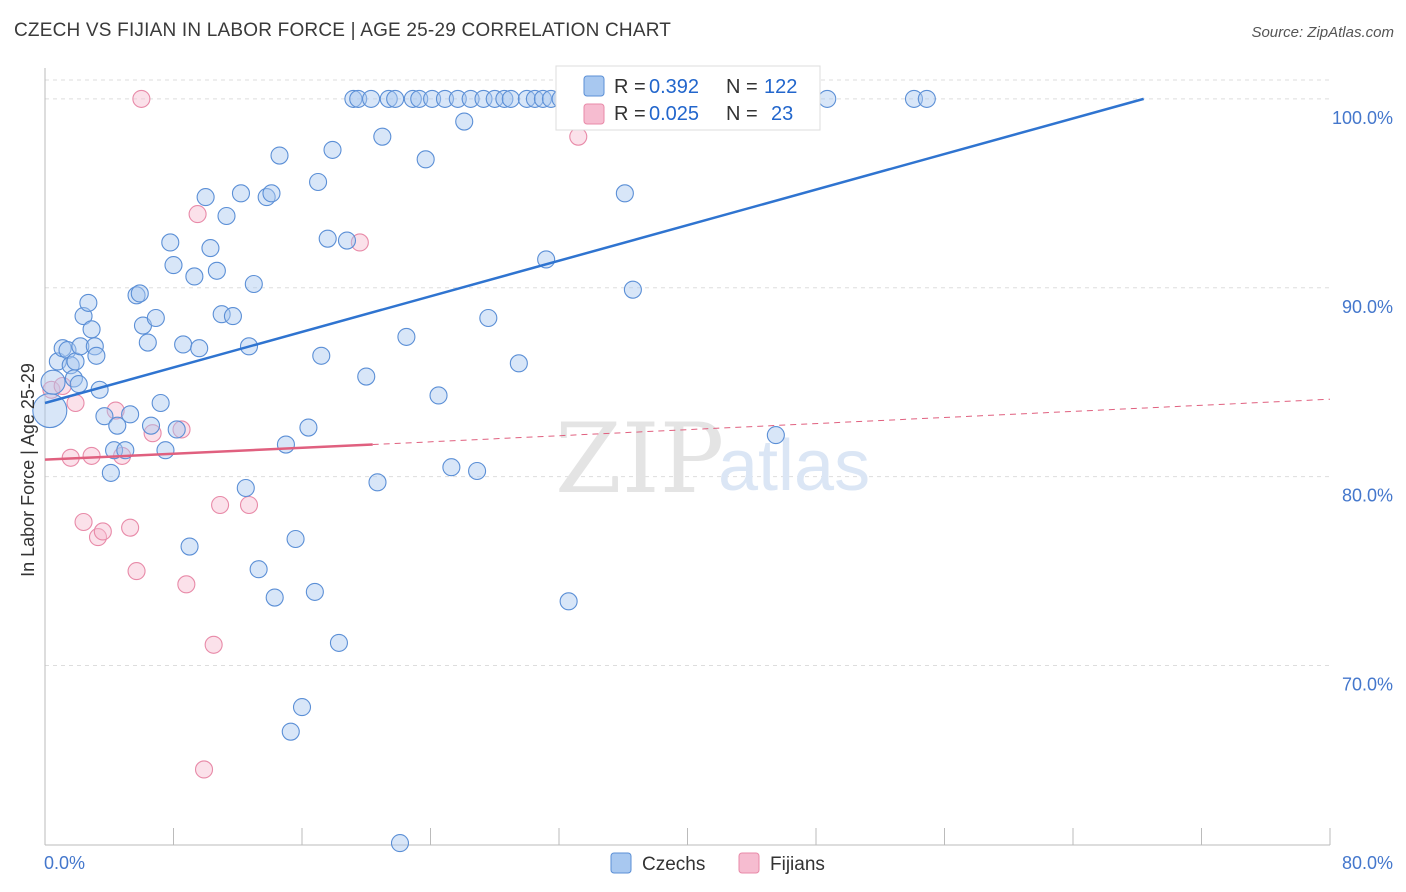  Describe the element at coordinates (64, 863) in the screenshot. I see `x-tick-label-min: 0.0%` at that location.